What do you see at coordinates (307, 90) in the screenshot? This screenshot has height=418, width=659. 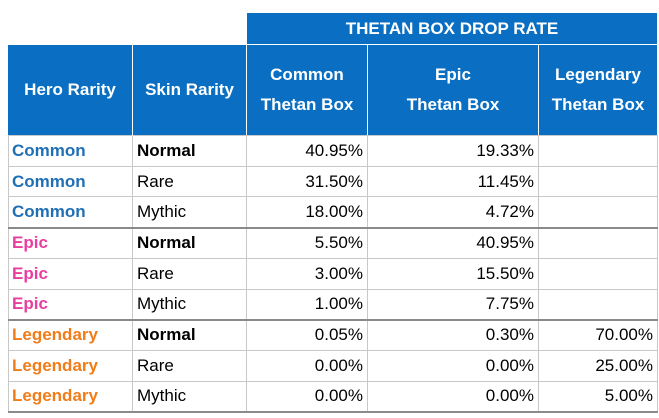 I see `col-header-common-box: Common Thetan Box` at bounding box center [307, 90].